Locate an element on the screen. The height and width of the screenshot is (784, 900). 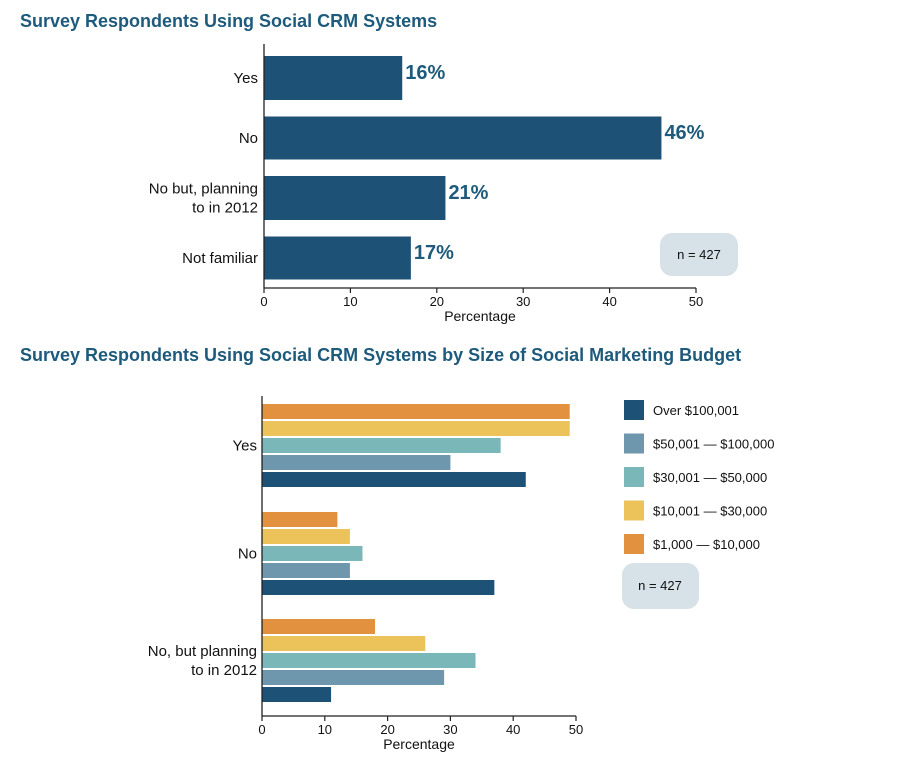
sample-size-label: n = 427 is located at coordinates (699, 254).